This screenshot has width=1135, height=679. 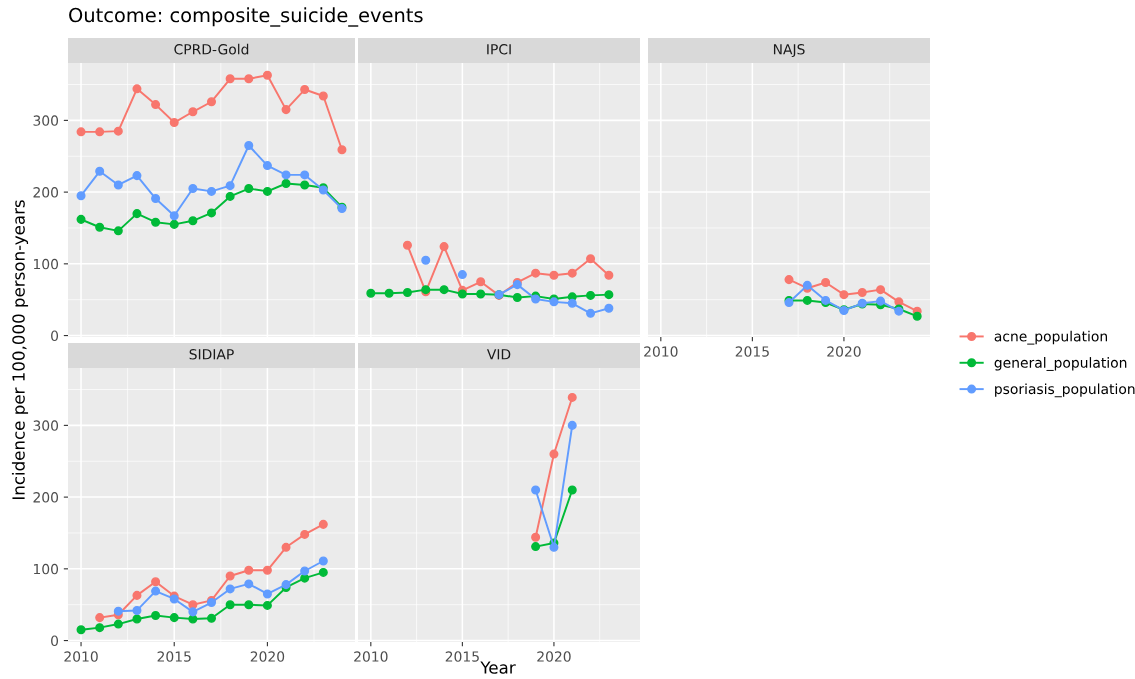 I want to click on chart-title: CPRD-Gold, so click(x=211, y=49).